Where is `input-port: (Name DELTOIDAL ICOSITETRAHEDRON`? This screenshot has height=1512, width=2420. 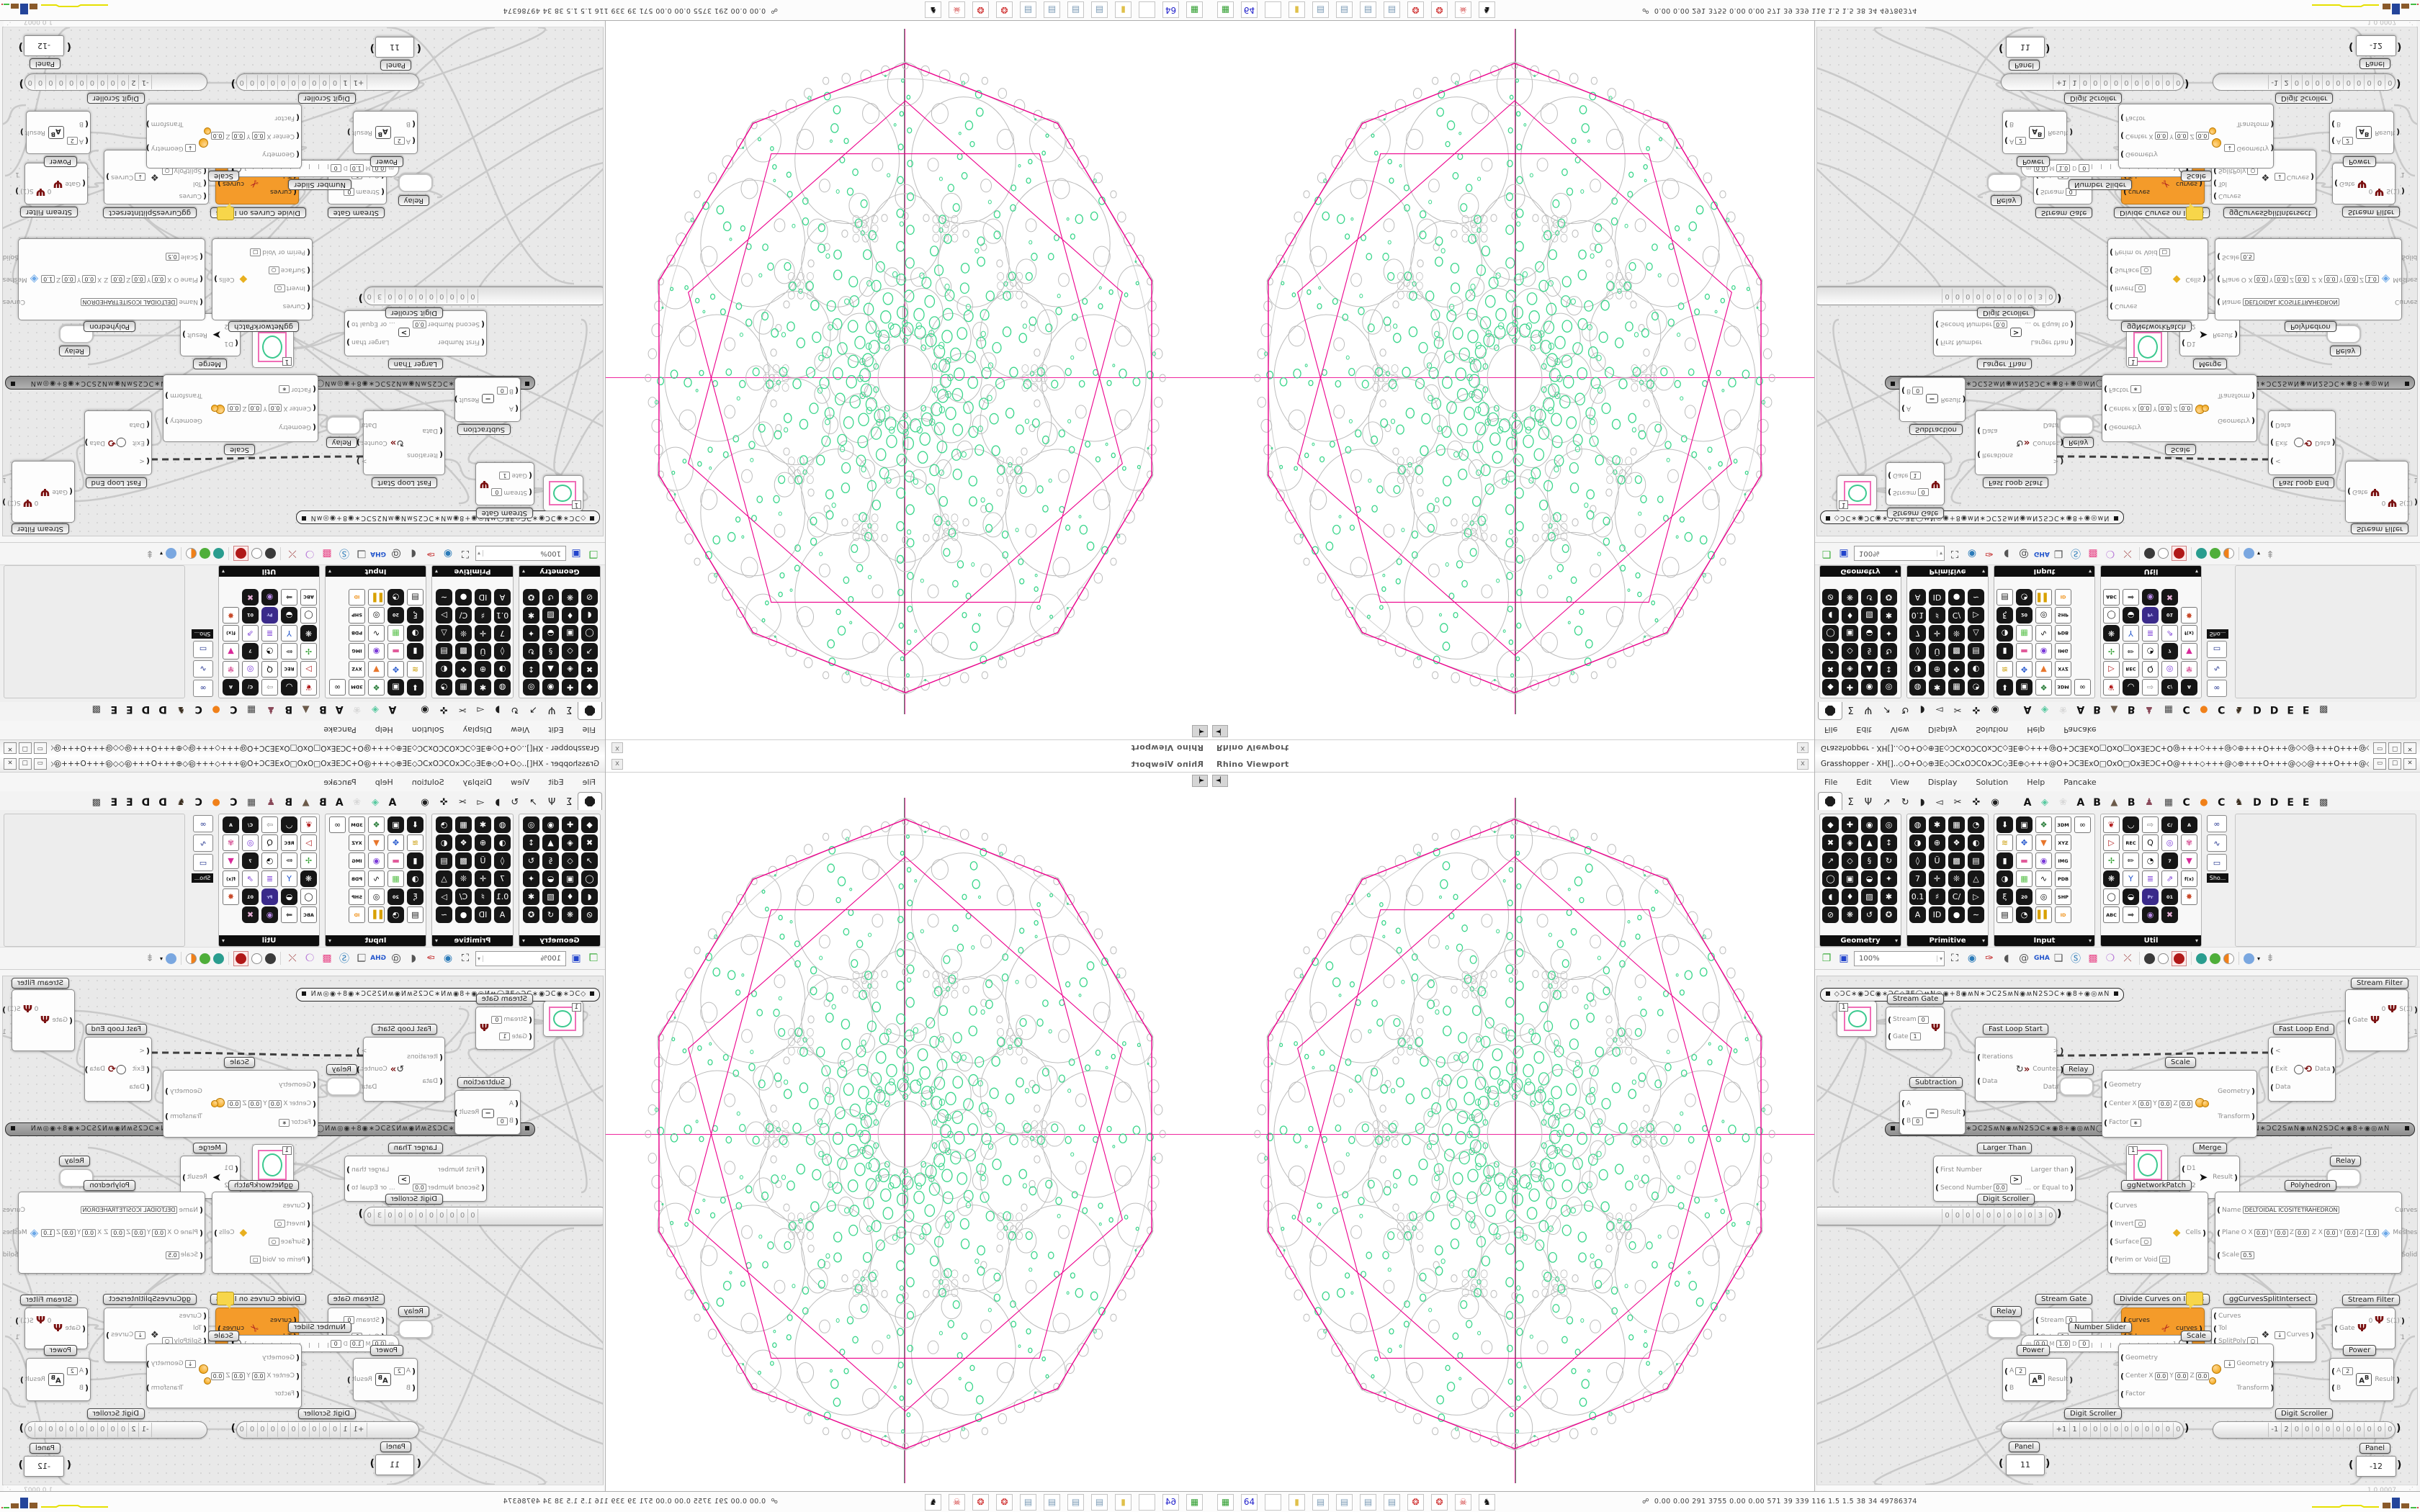
input-port: (Name DELTOIDAL ICOSITETRAHEDRON is located at coordinates (122, 302).